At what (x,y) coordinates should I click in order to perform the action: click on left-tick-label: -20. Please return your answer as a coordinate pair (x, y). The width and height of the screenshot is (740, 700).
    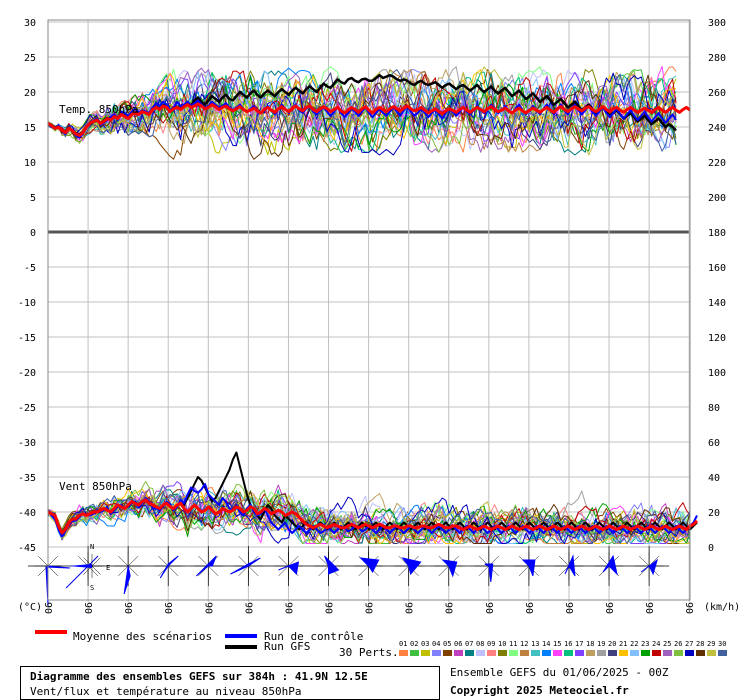
    Looking at the image, I should click on (27, 373).